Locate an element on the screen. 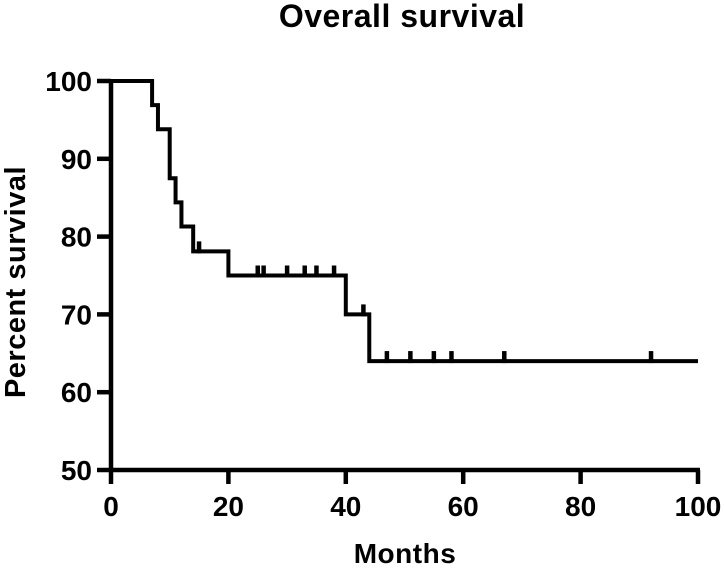 The width and height of the screenshot is (724, 571). x-tick-label: 80 is located at coordinates (580, 506).